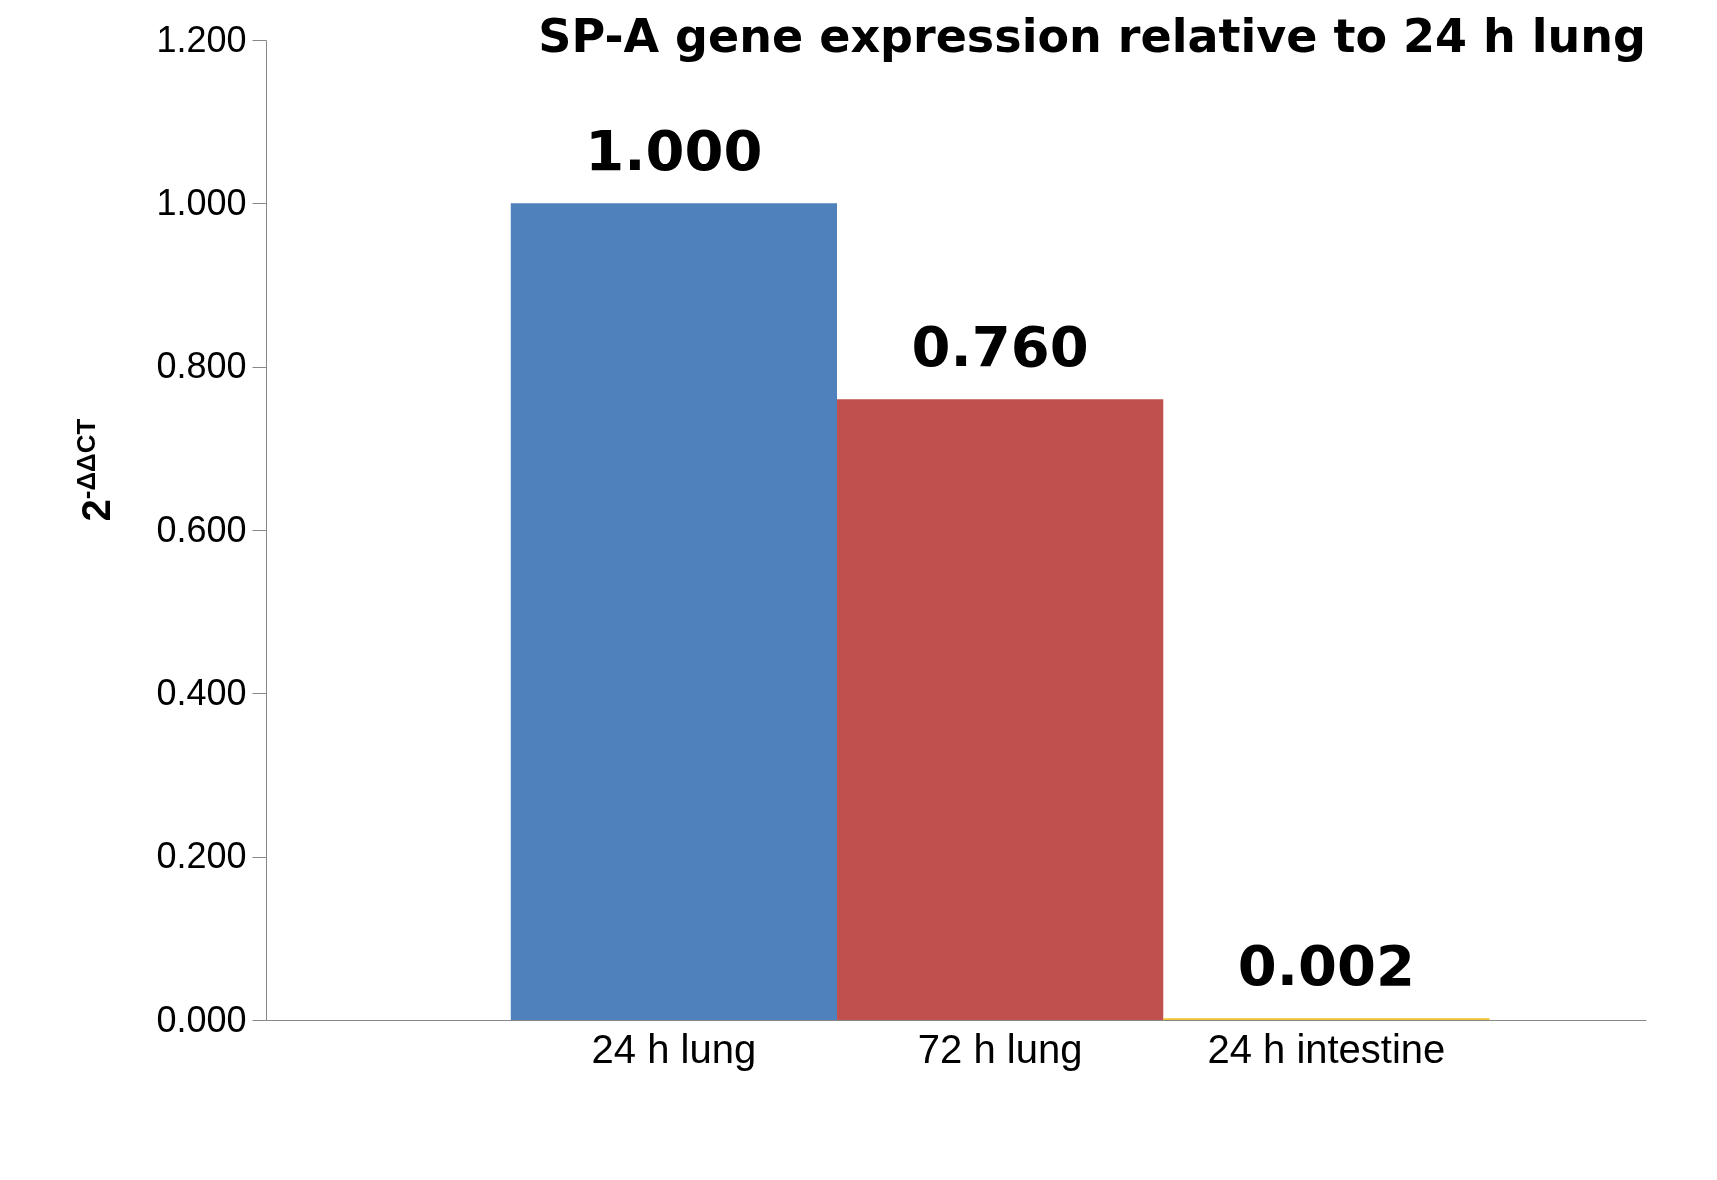  I want to click on y-tick-label: 1.200, so click(201, 39).